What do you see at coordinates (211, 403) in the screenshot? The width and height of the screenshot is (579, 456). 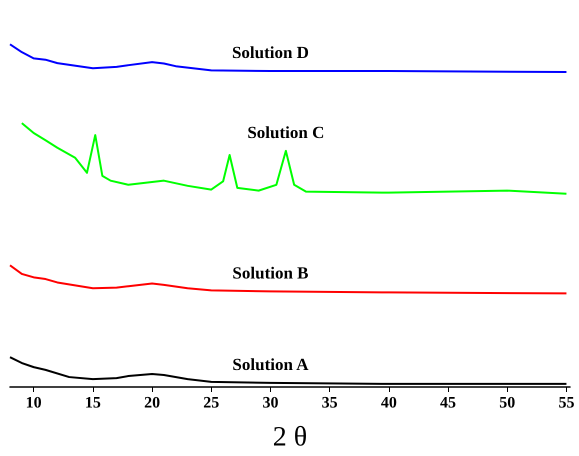 I see `x-tick-label: 25` at bounding box center [211, 403].